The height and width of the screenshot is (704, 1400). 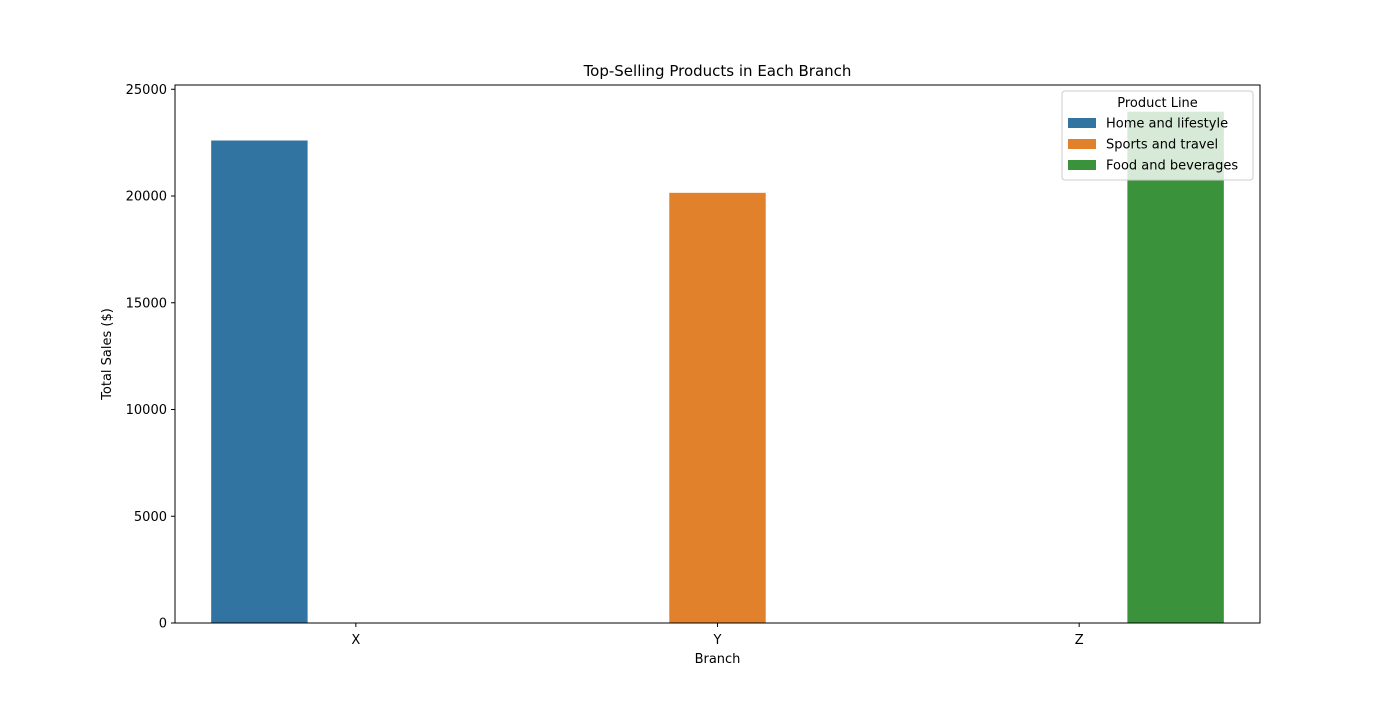 I want to click on y-tick-label: 15000, so click(x=146, y=303).